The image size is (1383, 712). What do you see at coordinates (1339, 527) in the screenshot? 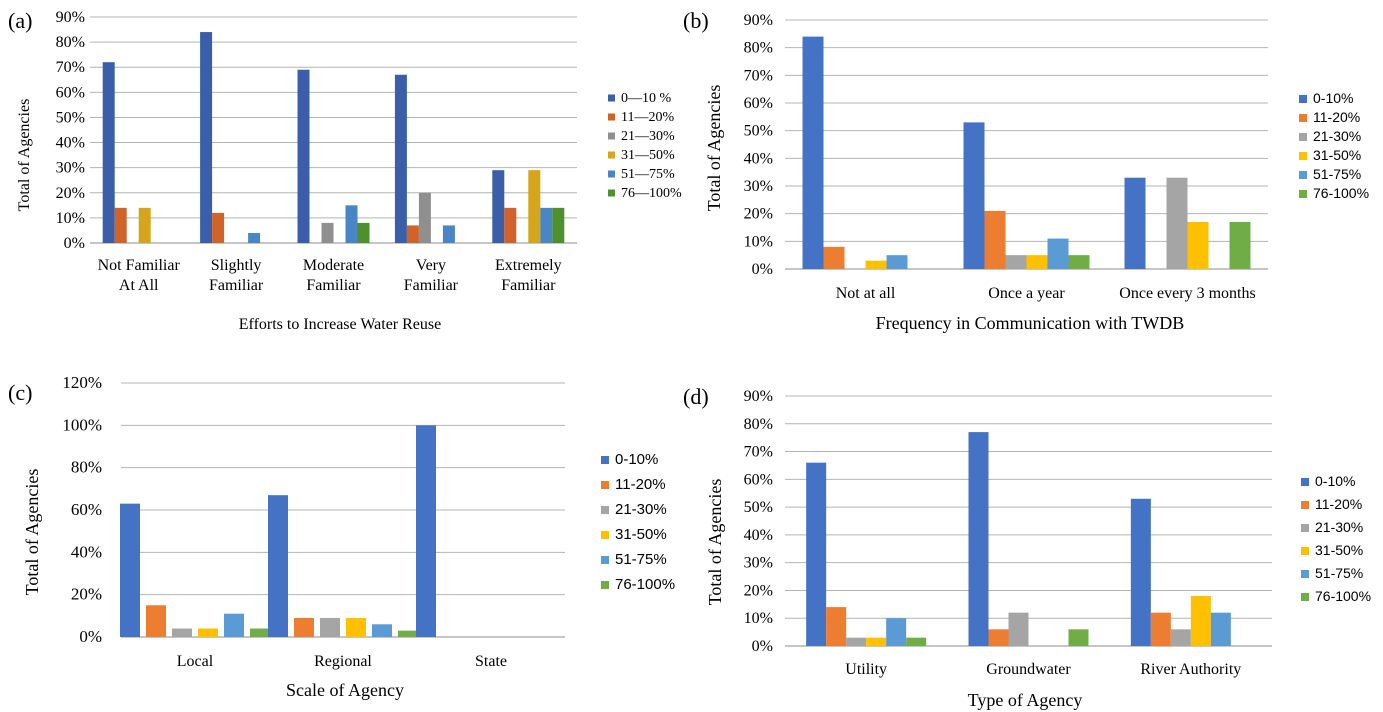
I see `legend-label: 21-30%` at bounding box center [1339, 527].